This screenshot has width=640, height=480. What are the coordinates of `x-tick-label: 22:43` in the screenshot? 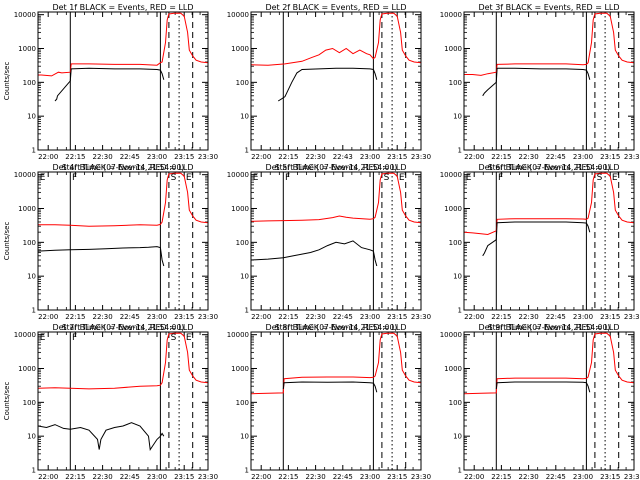 It's located at (343, 157).